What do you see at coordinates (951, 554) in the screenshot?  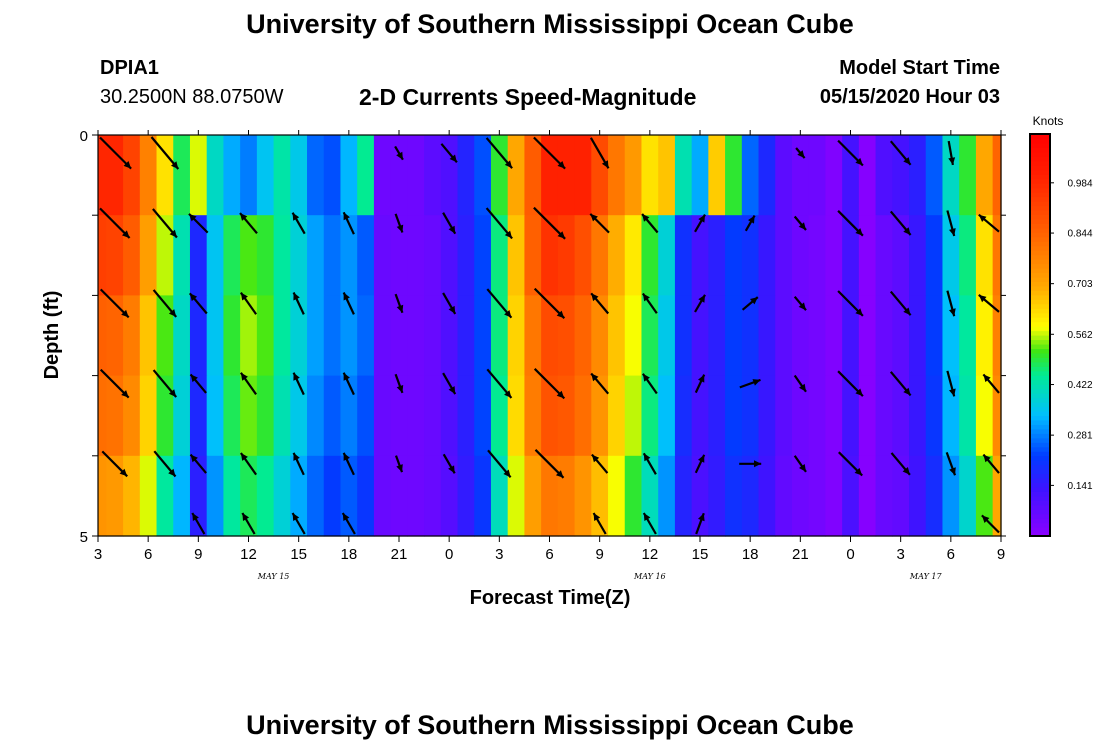 I see `x-tick-label: 6` at bounding box center [951, 554].